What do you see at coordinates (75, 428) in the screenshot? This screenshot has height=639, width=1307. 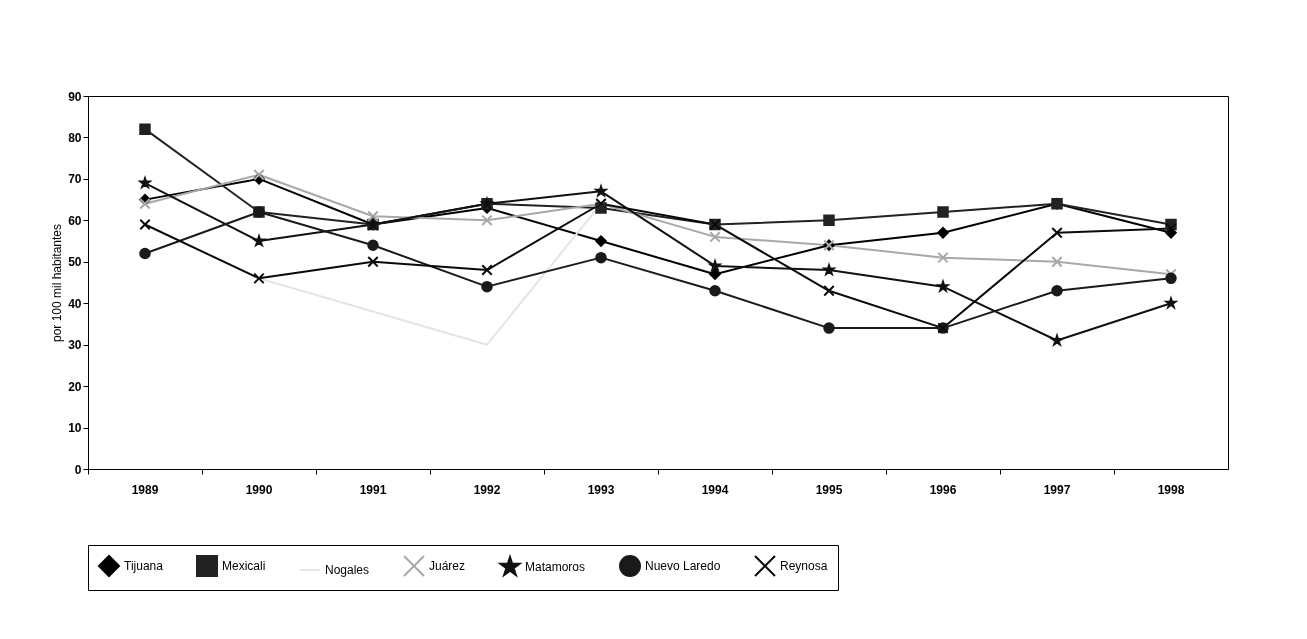 I see `y-tick-label: 10` at bounding box center [75, 428].